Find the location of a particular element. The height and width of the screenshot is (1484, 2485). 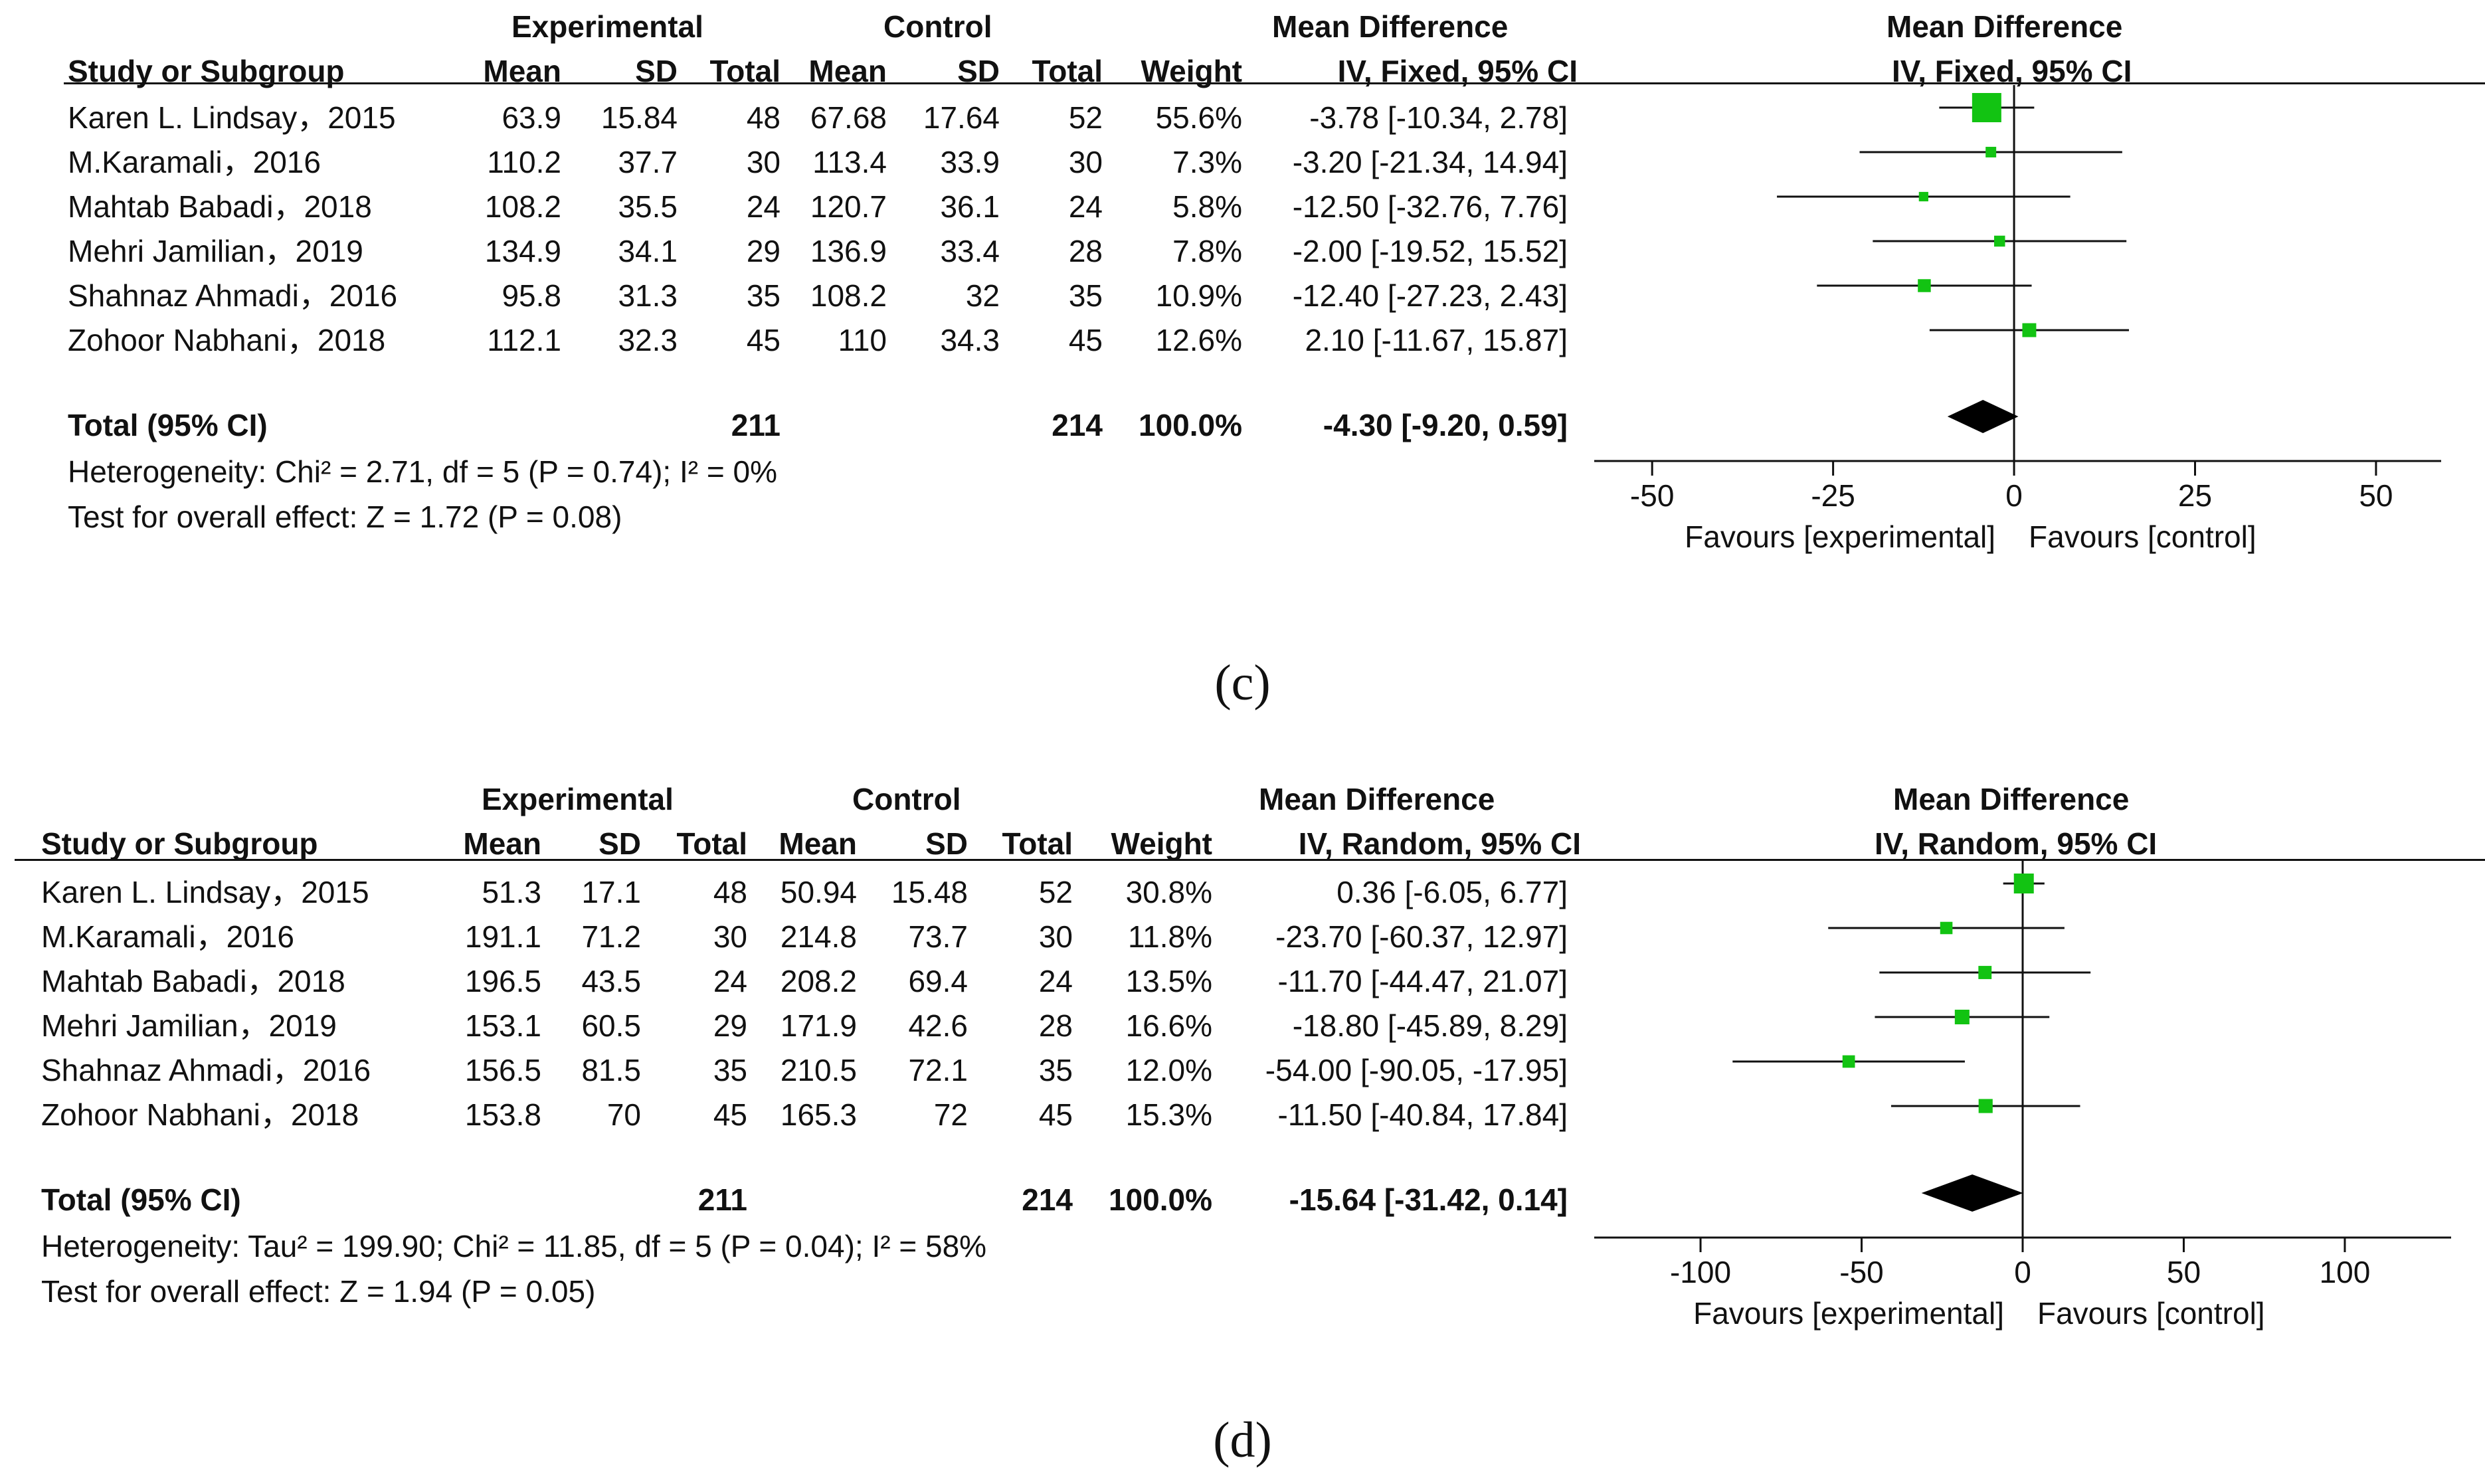

x-tick-label: 50 is located at coordinates (2376, 496).